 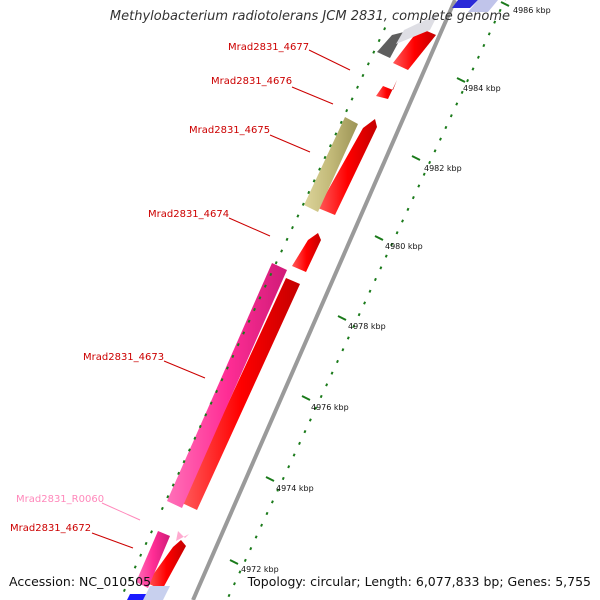 I want to click on gene-label: Mrad2831_4676, so click(x=251, y=81).